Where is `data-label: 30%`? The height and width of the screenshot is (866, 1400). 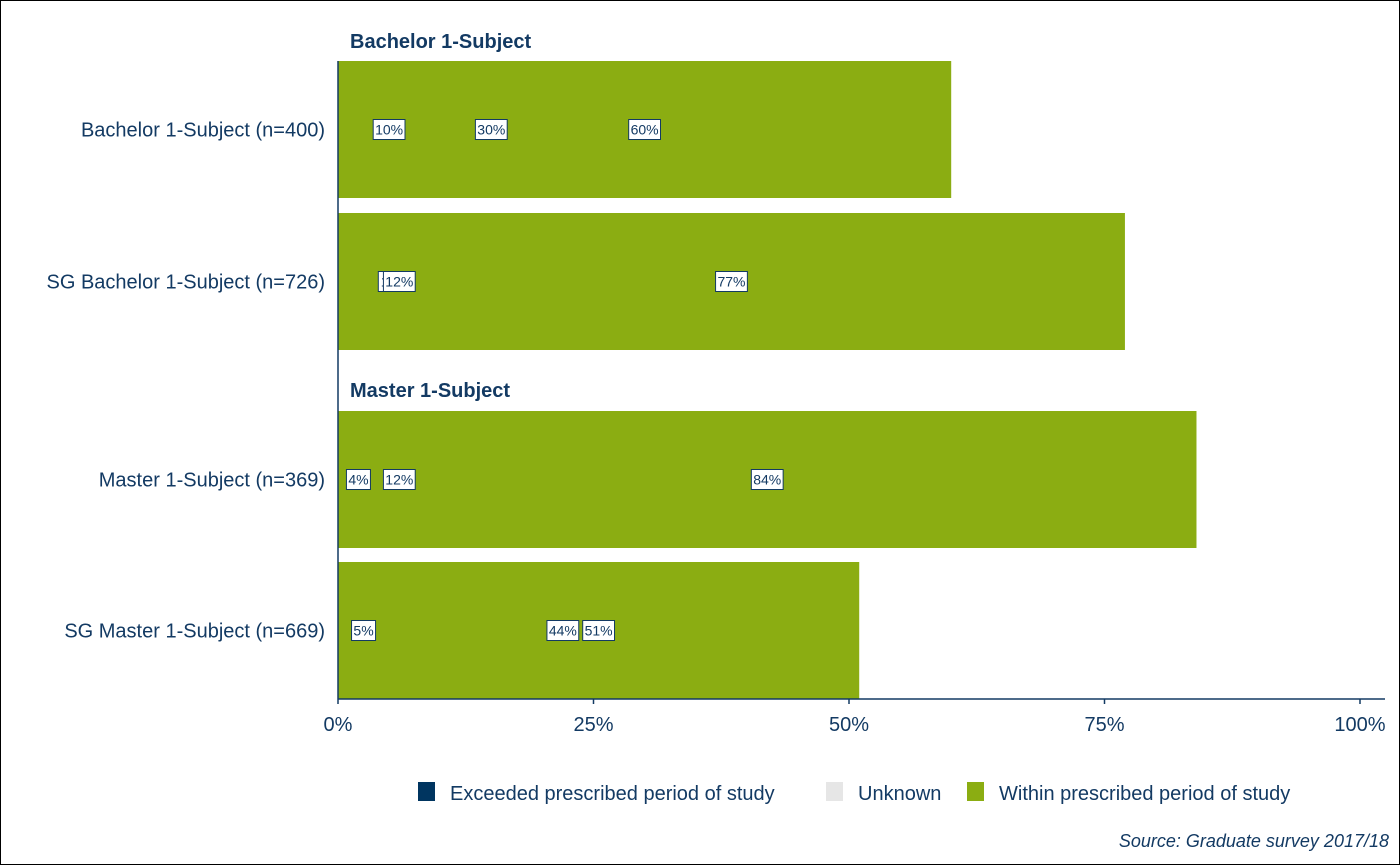
data-label: 30% is located at coordinates (491, 129).